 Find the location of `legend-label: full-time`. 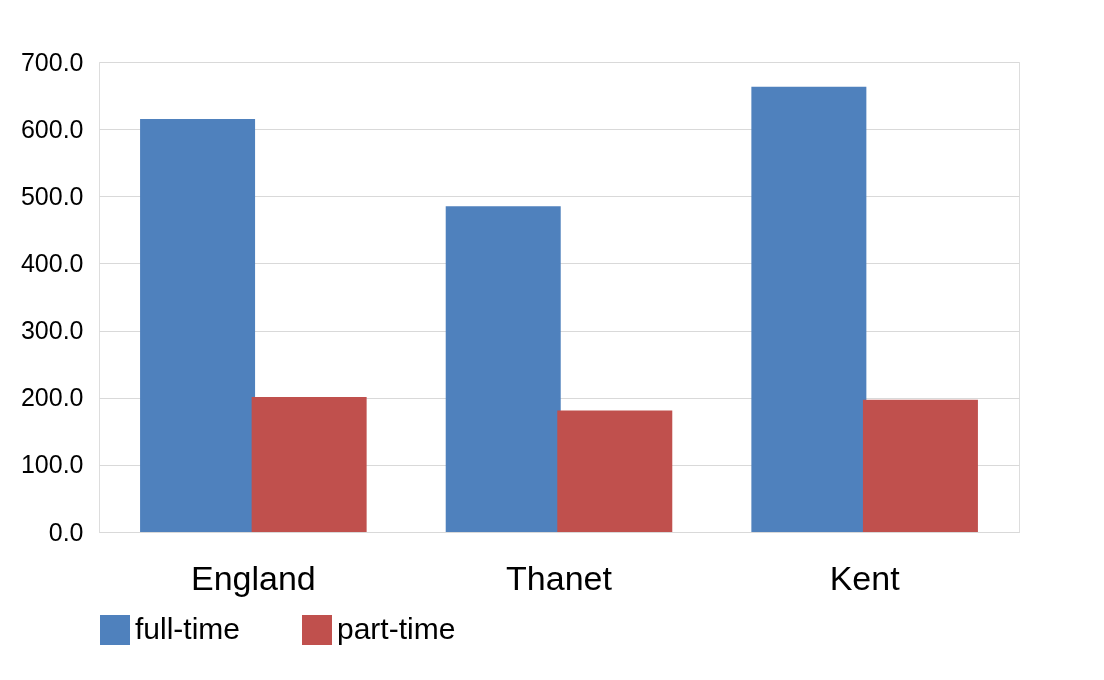

legend-label: full-time is located at coordinates (188, 628).